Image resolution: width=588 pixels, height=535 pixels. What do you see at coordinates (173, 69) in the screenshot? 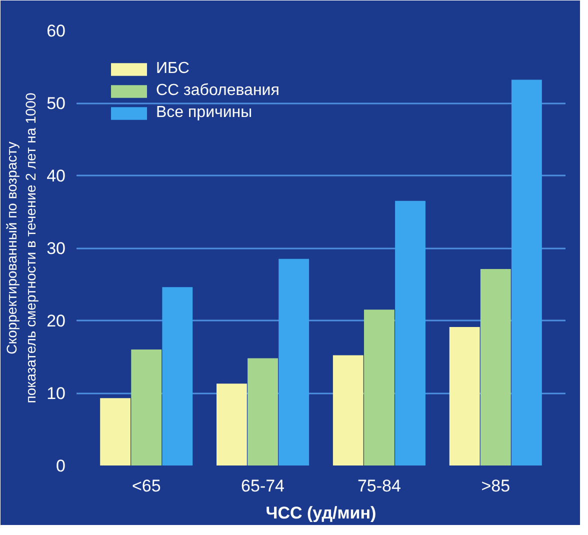
I see `legend-label: ИБС` at bounding box center [173, 69].